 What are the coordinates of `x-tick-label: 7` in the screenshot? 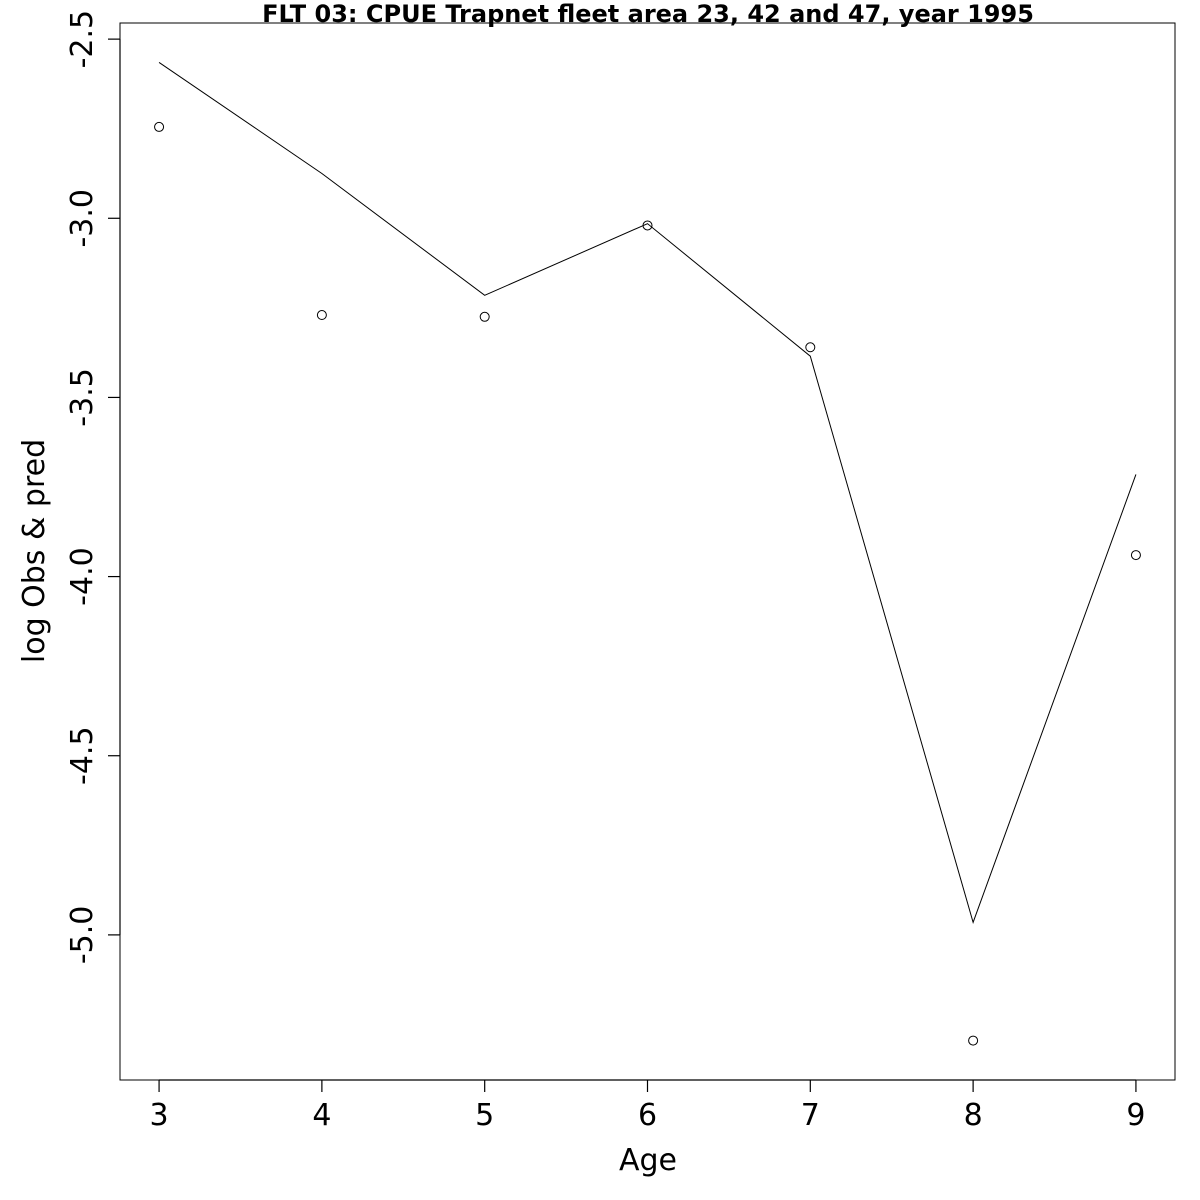 It's located at (810, 1115).